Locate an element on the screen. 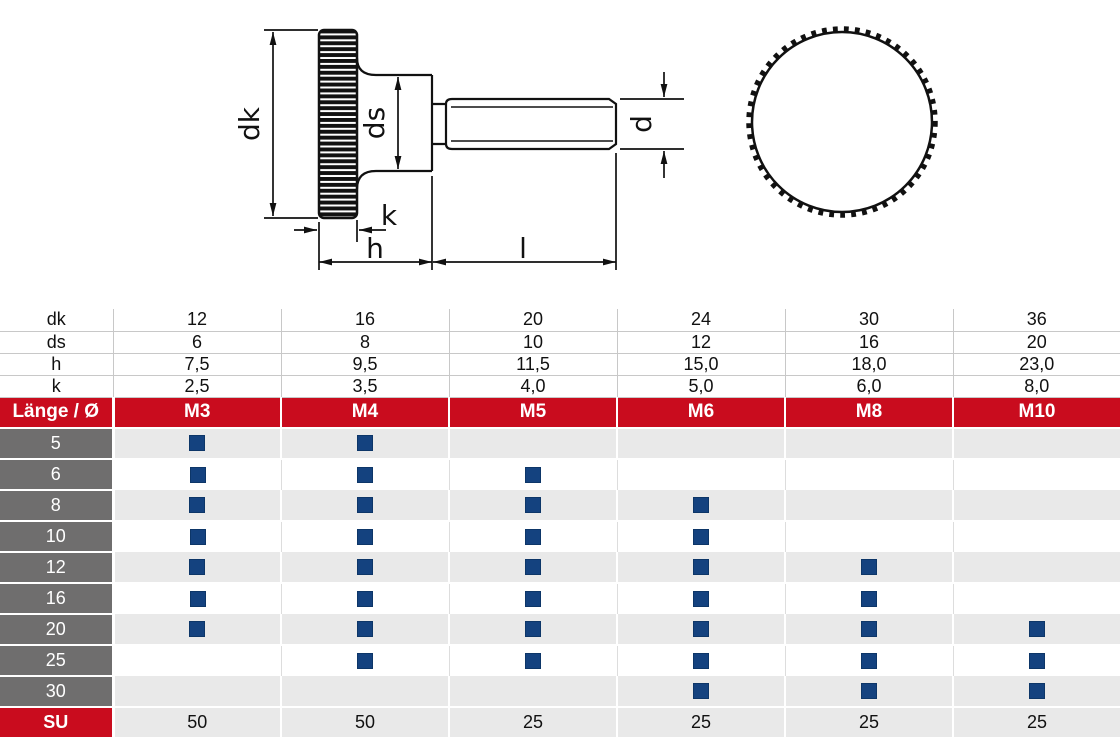 This screenshot has height=737, width=1120. length-row-16: 16 is located at coordinates (560, 599).